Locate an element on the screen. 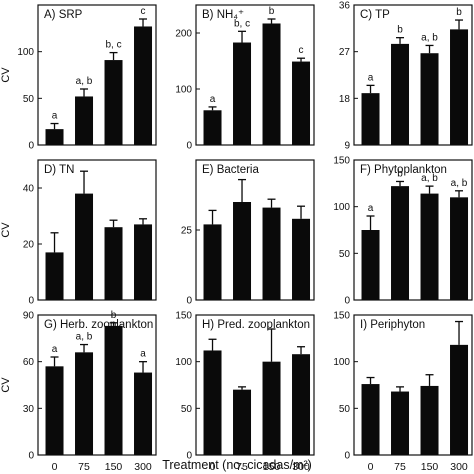 The image size is (474, 474). y-tick-label: 20 is located at coordinates (29, 245).